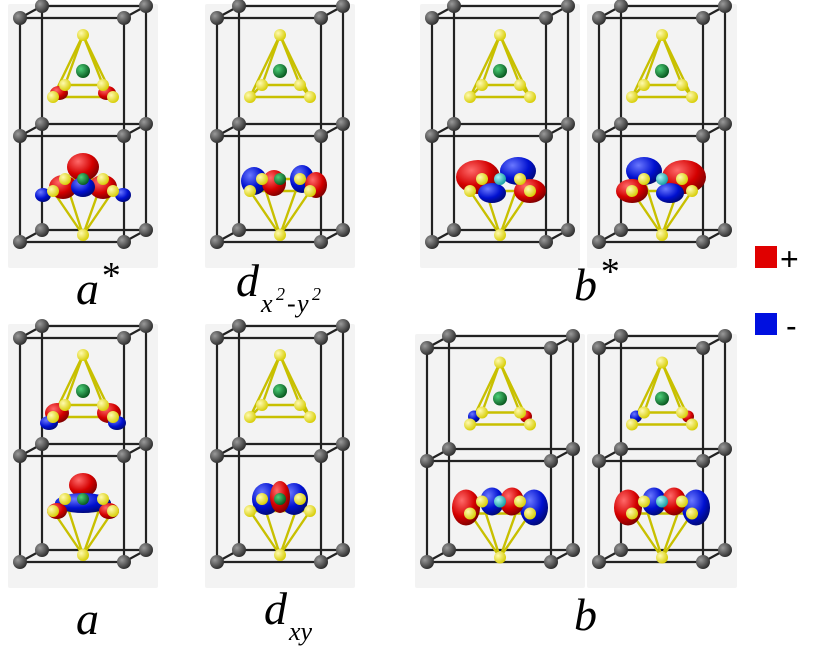  I want to click on orbital-lobe-positive, so click(628, 507).